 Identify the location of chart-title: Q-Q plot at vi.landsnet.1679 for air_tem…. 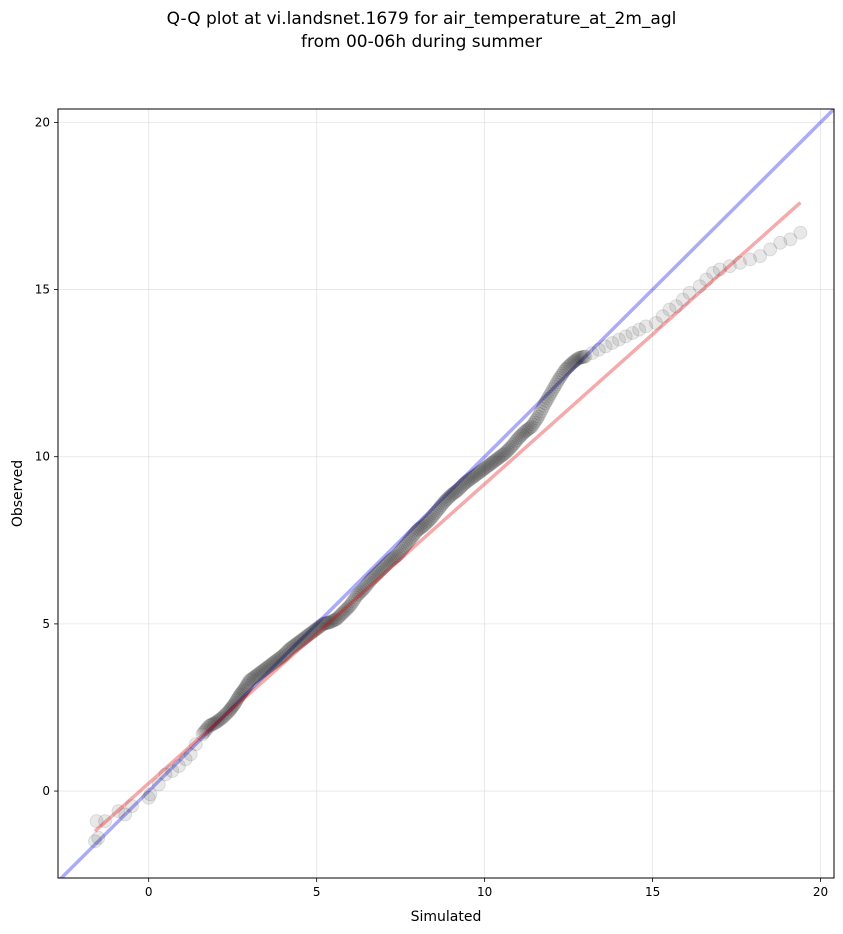
(421, 31).